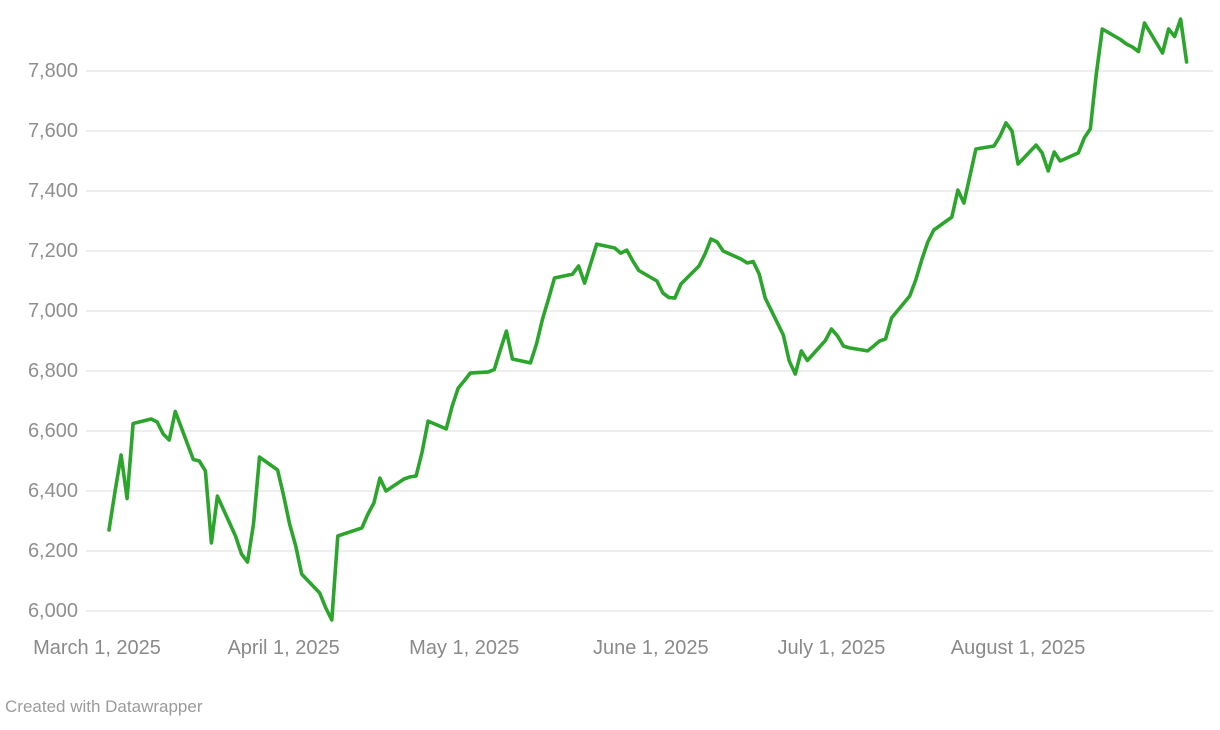 This screenshot has height=730, width=1220. I want to click on x-axis-label: April 1, 2025, so click(283, 648).